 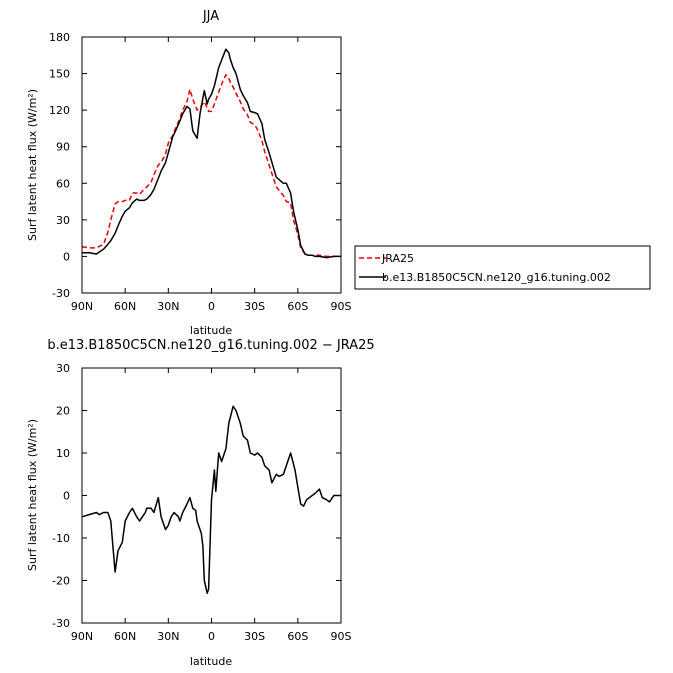 What do you see at coordinates (211, 330) in the screenshot?
I see `top-x-axis-title: latitude` at bounding box center [211, 330].